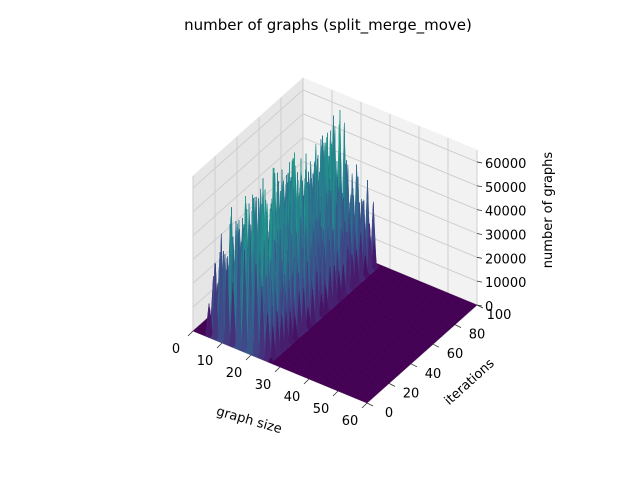 Image resolution: width=640 pixels, height=480 pixels. I want to click on x-tick-label: 60, so click(350, 421).